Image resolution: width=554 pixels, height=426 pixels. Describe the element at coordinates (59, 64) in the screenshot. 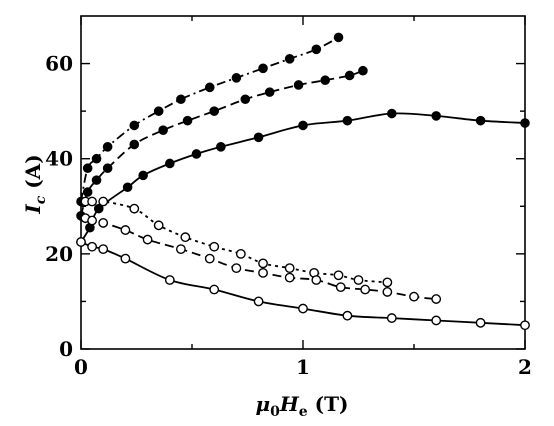

I see `y-tick-label: 60` at that location.